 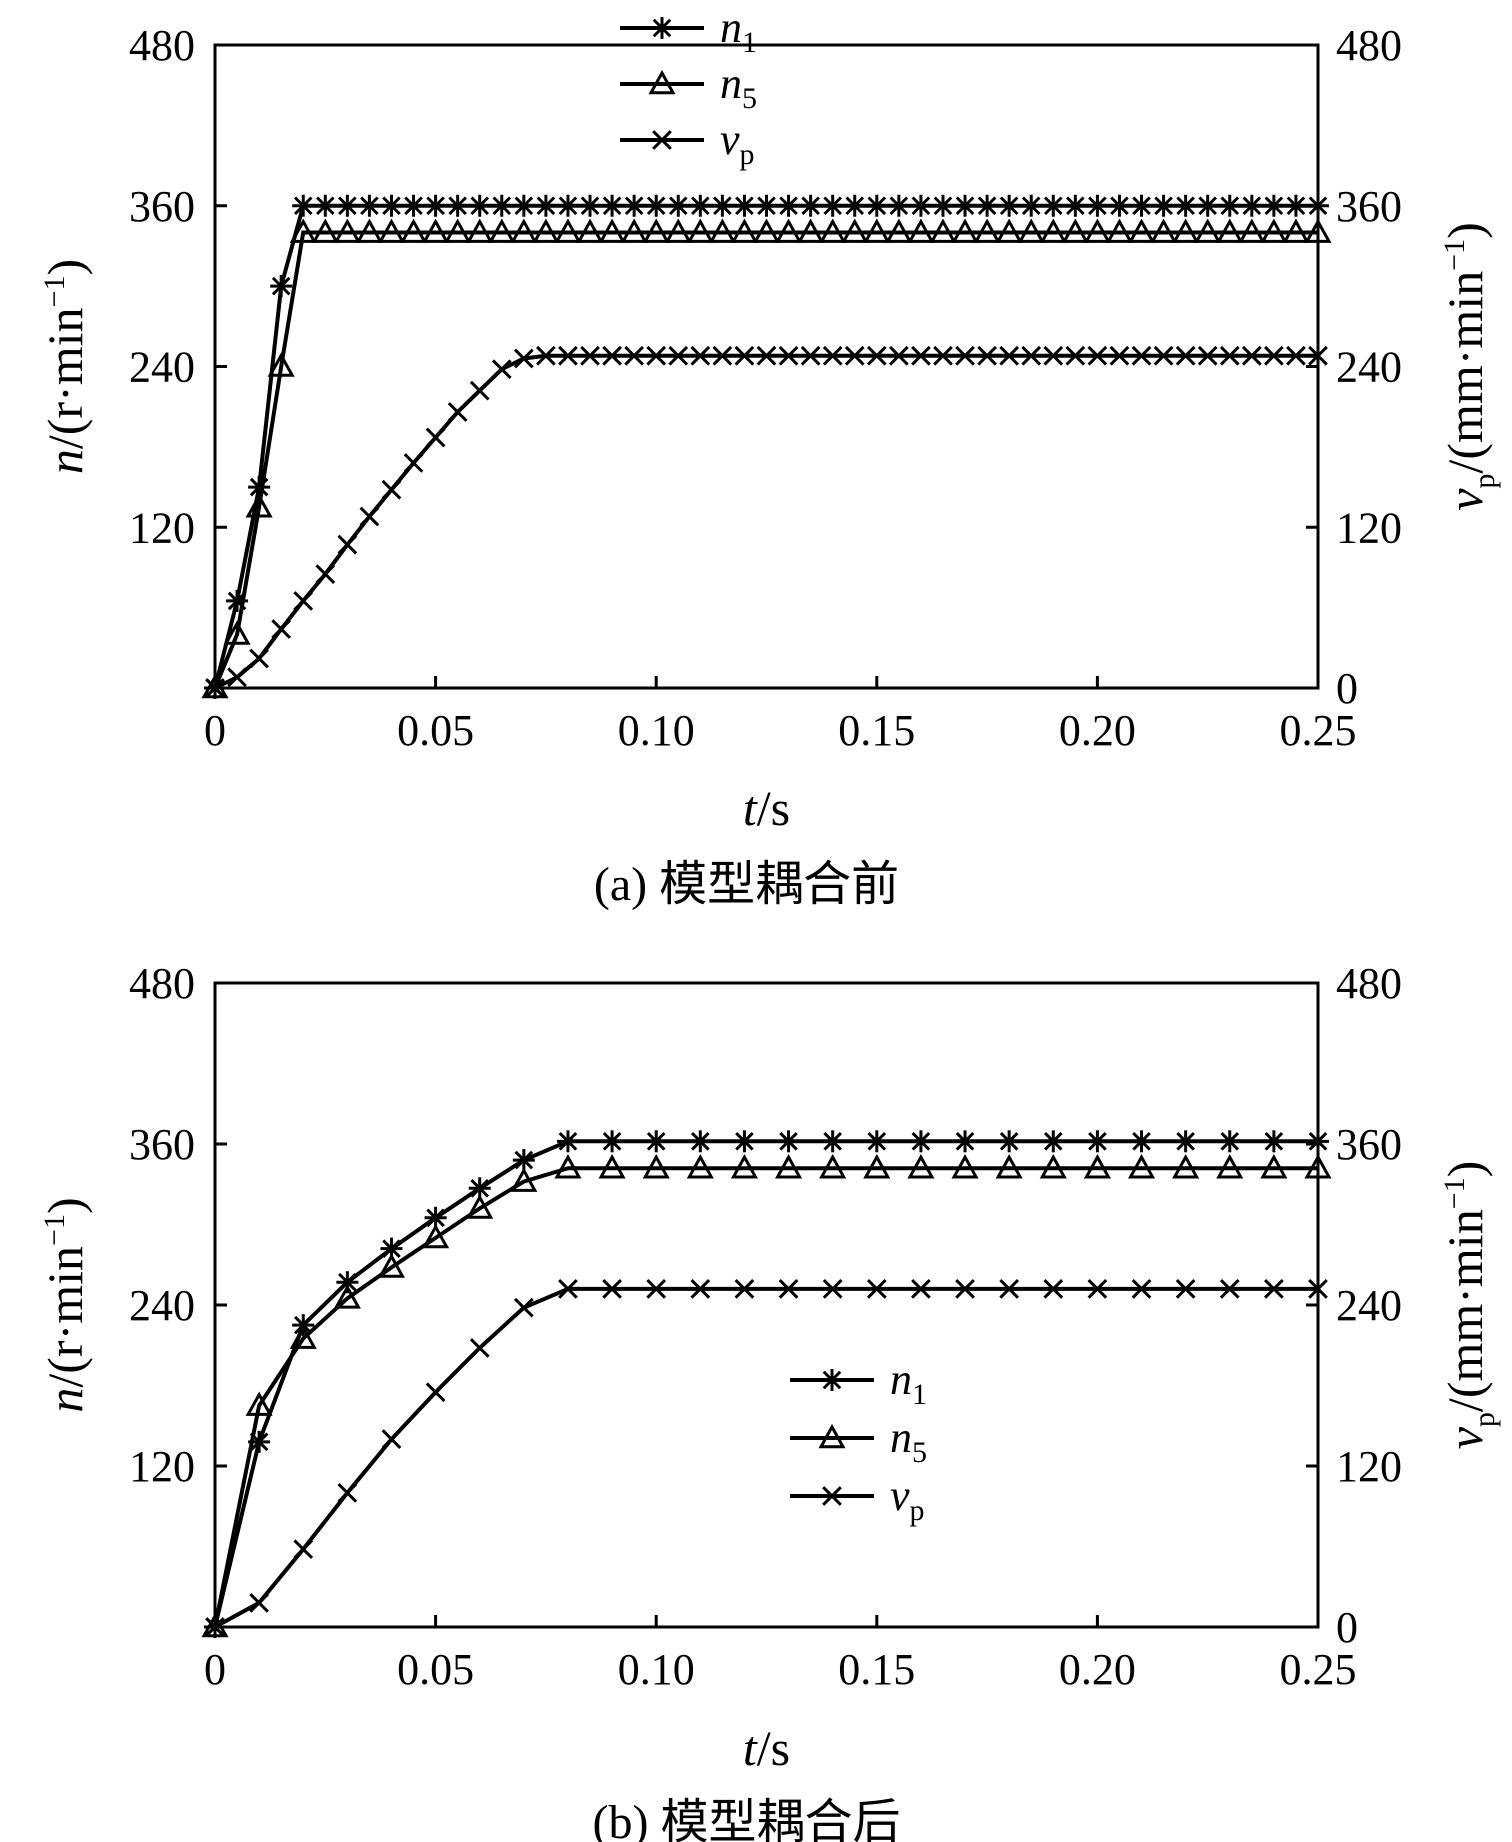 What do you see at coordinates (1369, 367) in the screenshot?
I see `y-right-tick-label: 240` at bounding box center [1369, 367].